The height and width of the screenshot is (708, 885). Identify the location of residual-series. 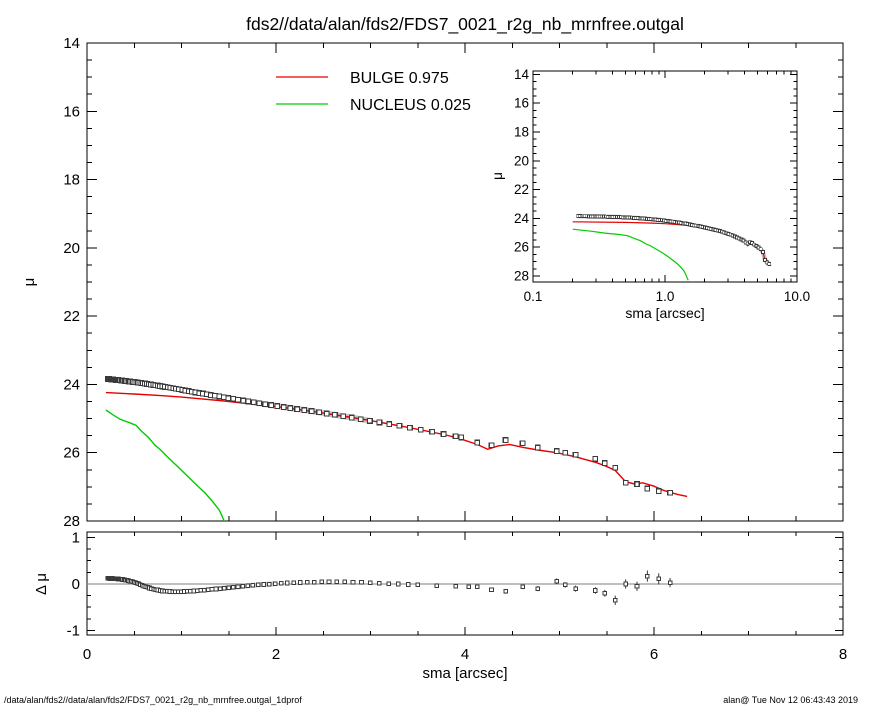
(465, 587).